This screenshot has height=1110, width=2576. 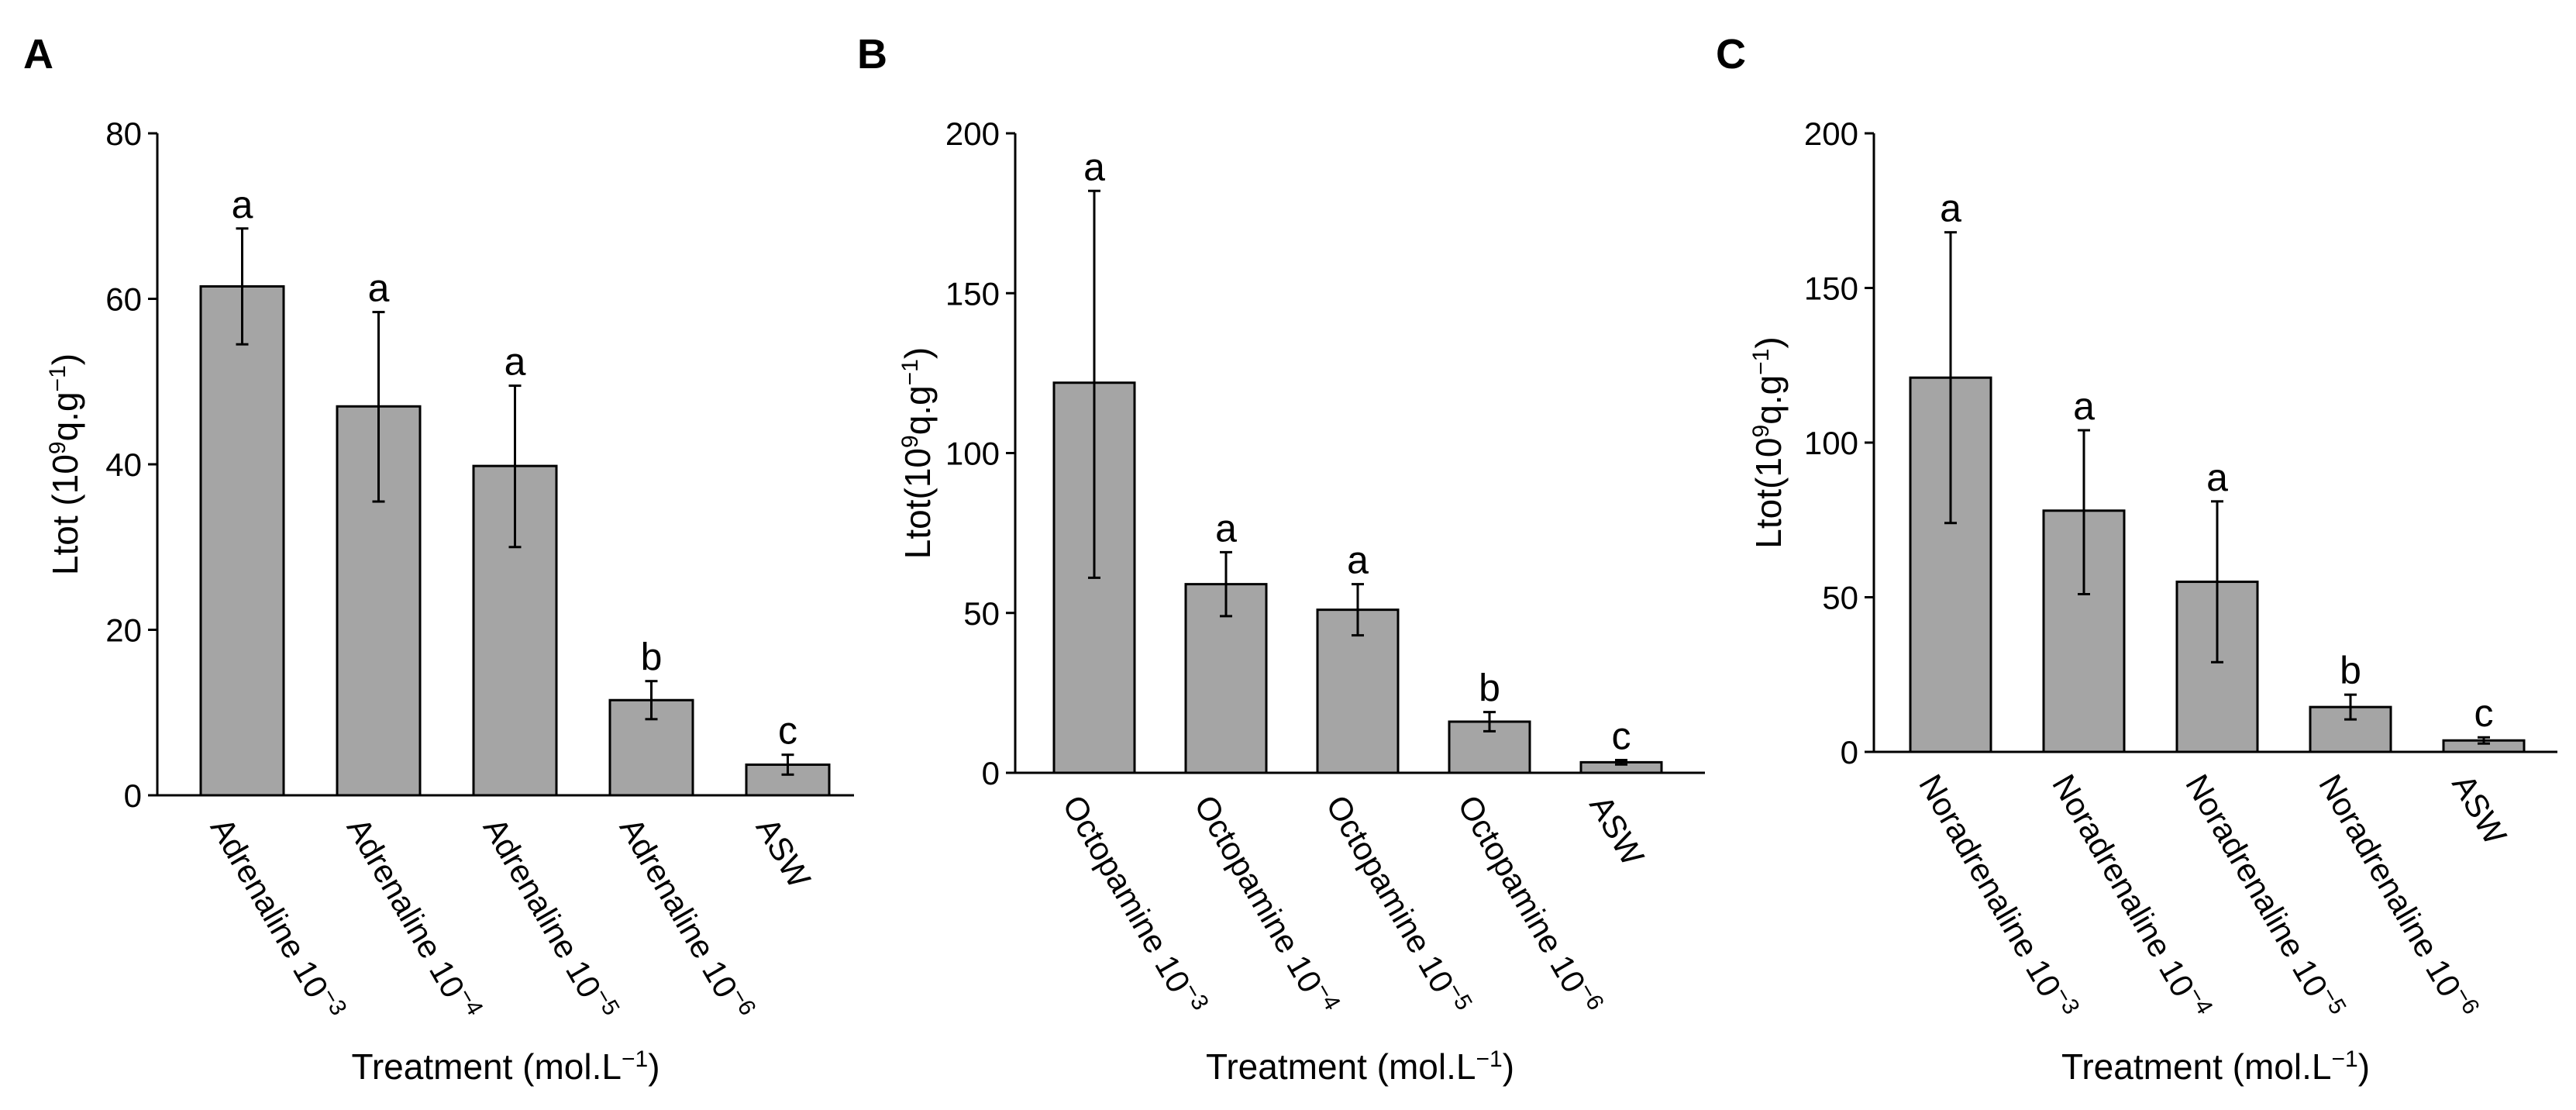 I want to click on x-tick-label: Adrenaline 10−3, so click(x=278, y=918).